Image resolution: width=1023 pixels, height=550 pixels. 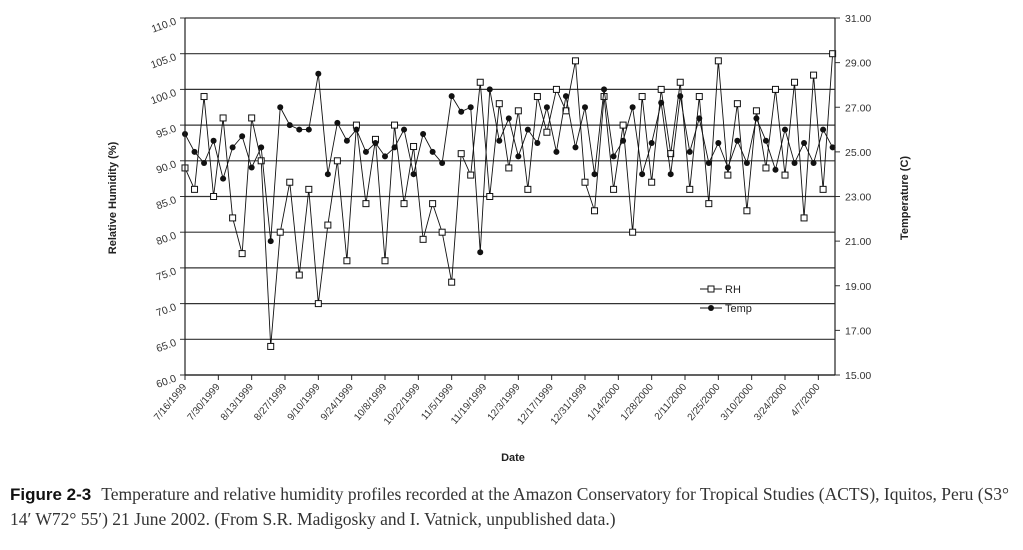 What do you see at coordinates (737, 402) in the screenshot?
I see `x-tick-label: 3/10/2000` at bounding box center [737, 402].